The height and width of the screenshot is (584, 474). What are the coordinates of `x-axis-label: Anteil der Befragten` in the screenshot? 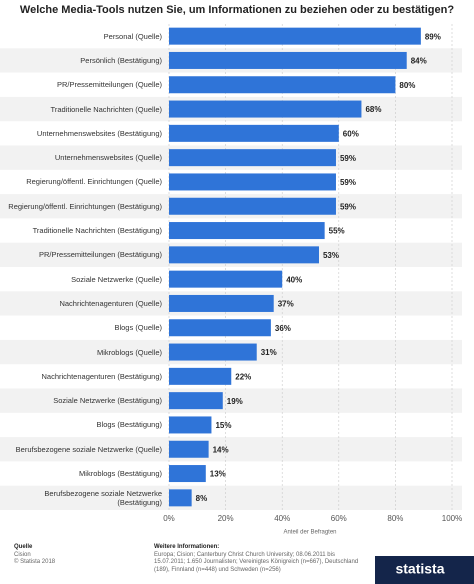 It's located at (309, 533).